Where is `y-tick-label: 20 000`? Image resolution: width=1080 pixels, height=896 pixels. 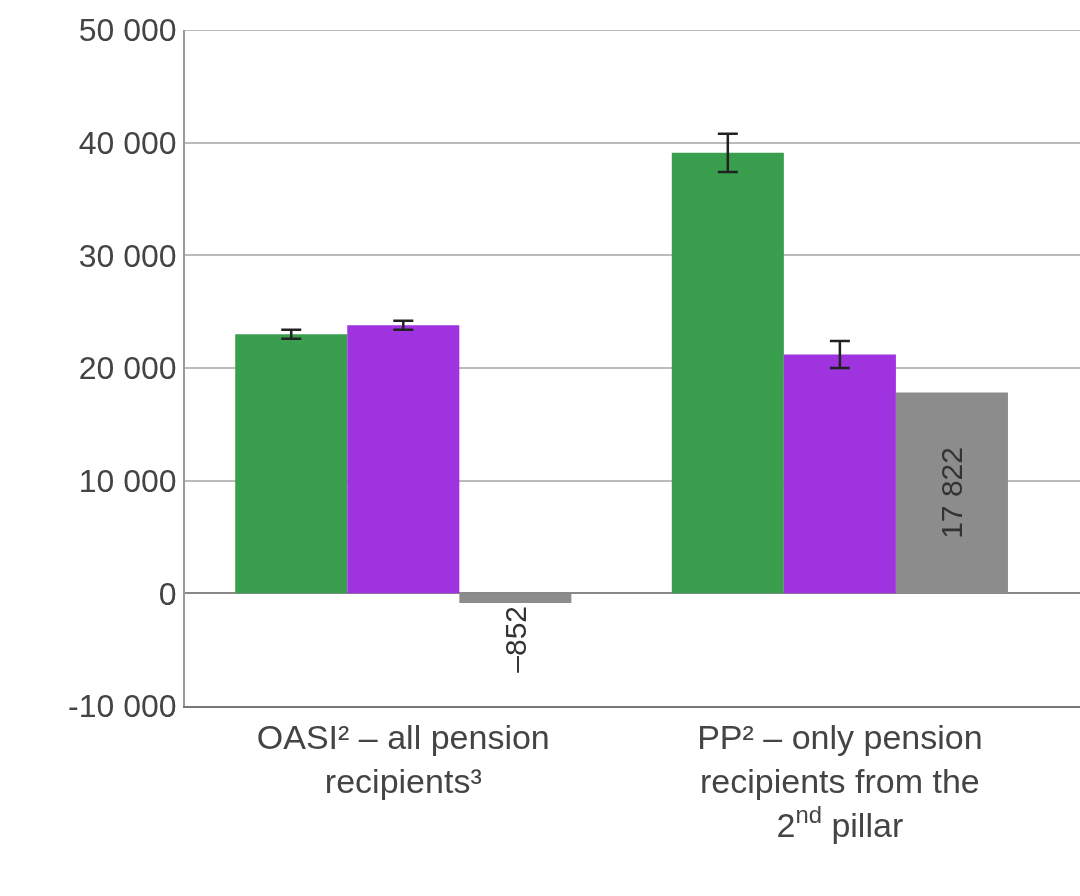 y-tick-label: 20 000 is located at coordinates (127, 368).